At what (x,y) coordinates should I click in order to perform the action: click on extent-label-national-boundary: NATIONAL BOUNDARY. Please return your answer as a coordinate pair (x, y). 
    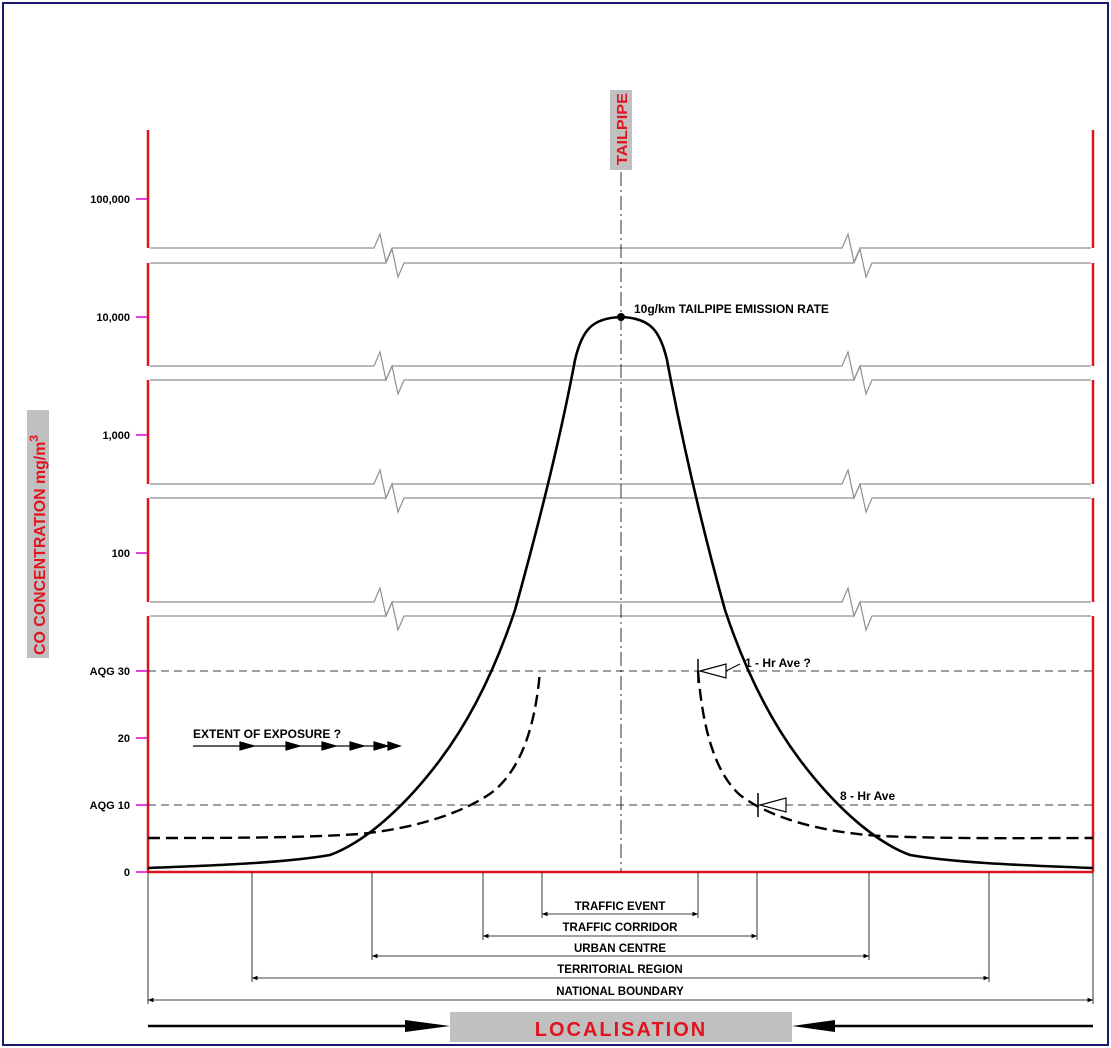
    Looking at the image, I should click on (620, 992).